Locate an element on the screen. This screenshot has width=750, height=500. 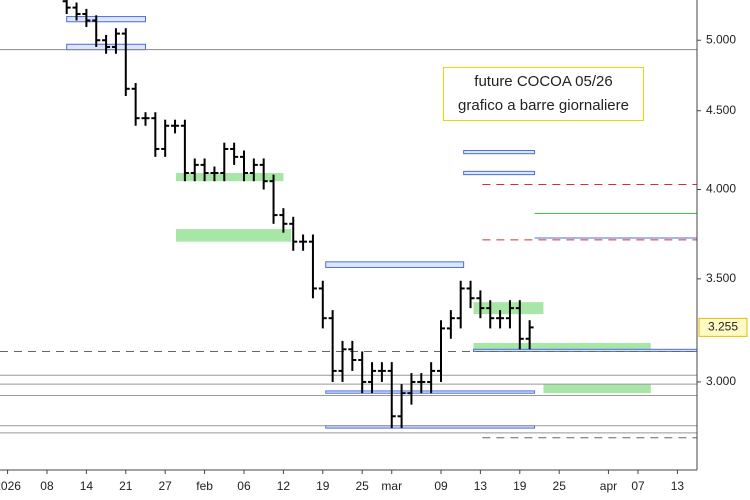
x-tick-label: 08 is located at coordinates (47, 486).